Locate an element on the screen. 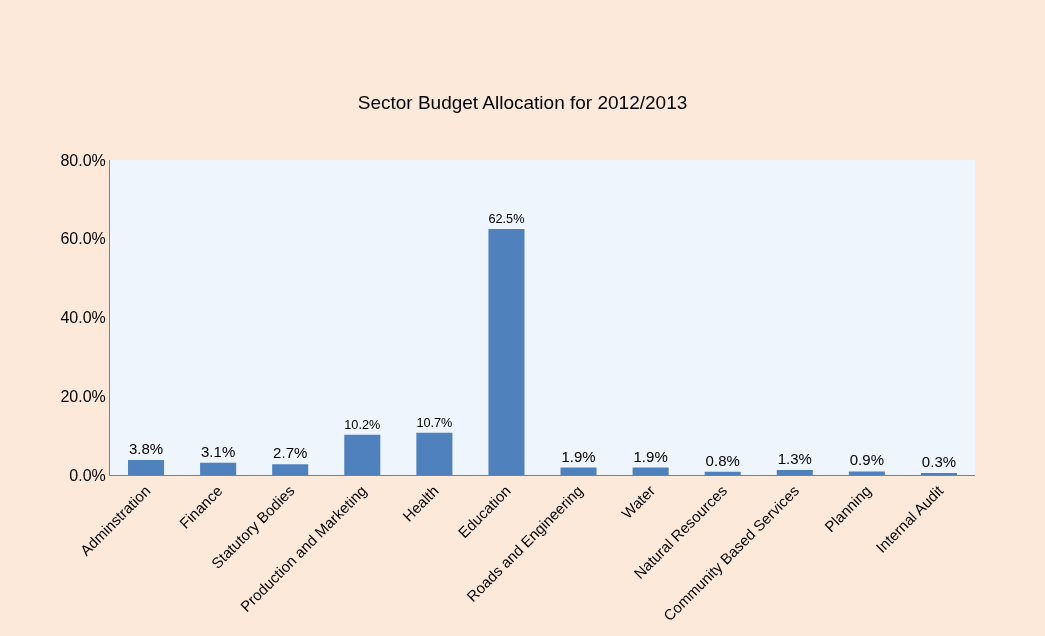 The height and width of the screenshot is (636, 1045). data-label: 10.7% is located at coordinates (434, 423).